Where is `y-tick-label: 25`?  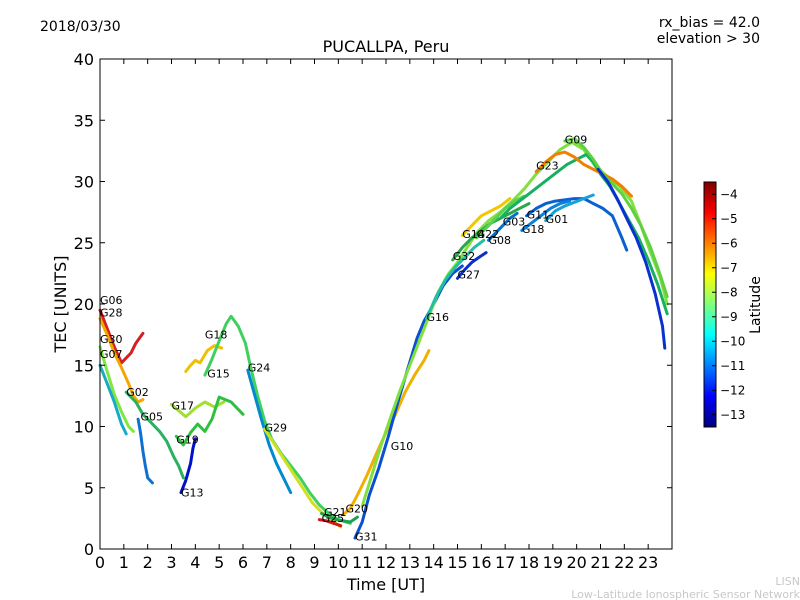
y-tick-label: 25 is located at coordinates (84, 243).